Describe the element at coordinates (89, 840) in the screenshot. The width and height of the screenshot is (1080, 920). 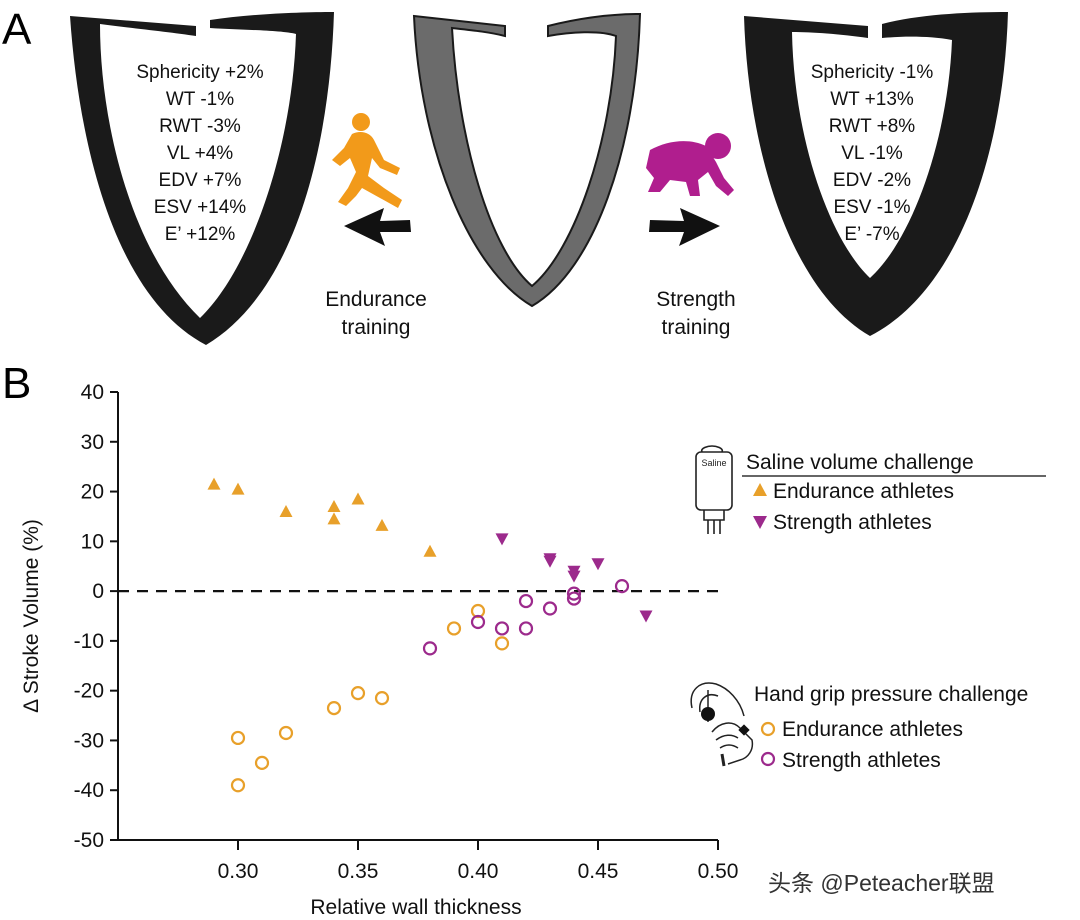
I see `y-tick-label: -50` at that location.